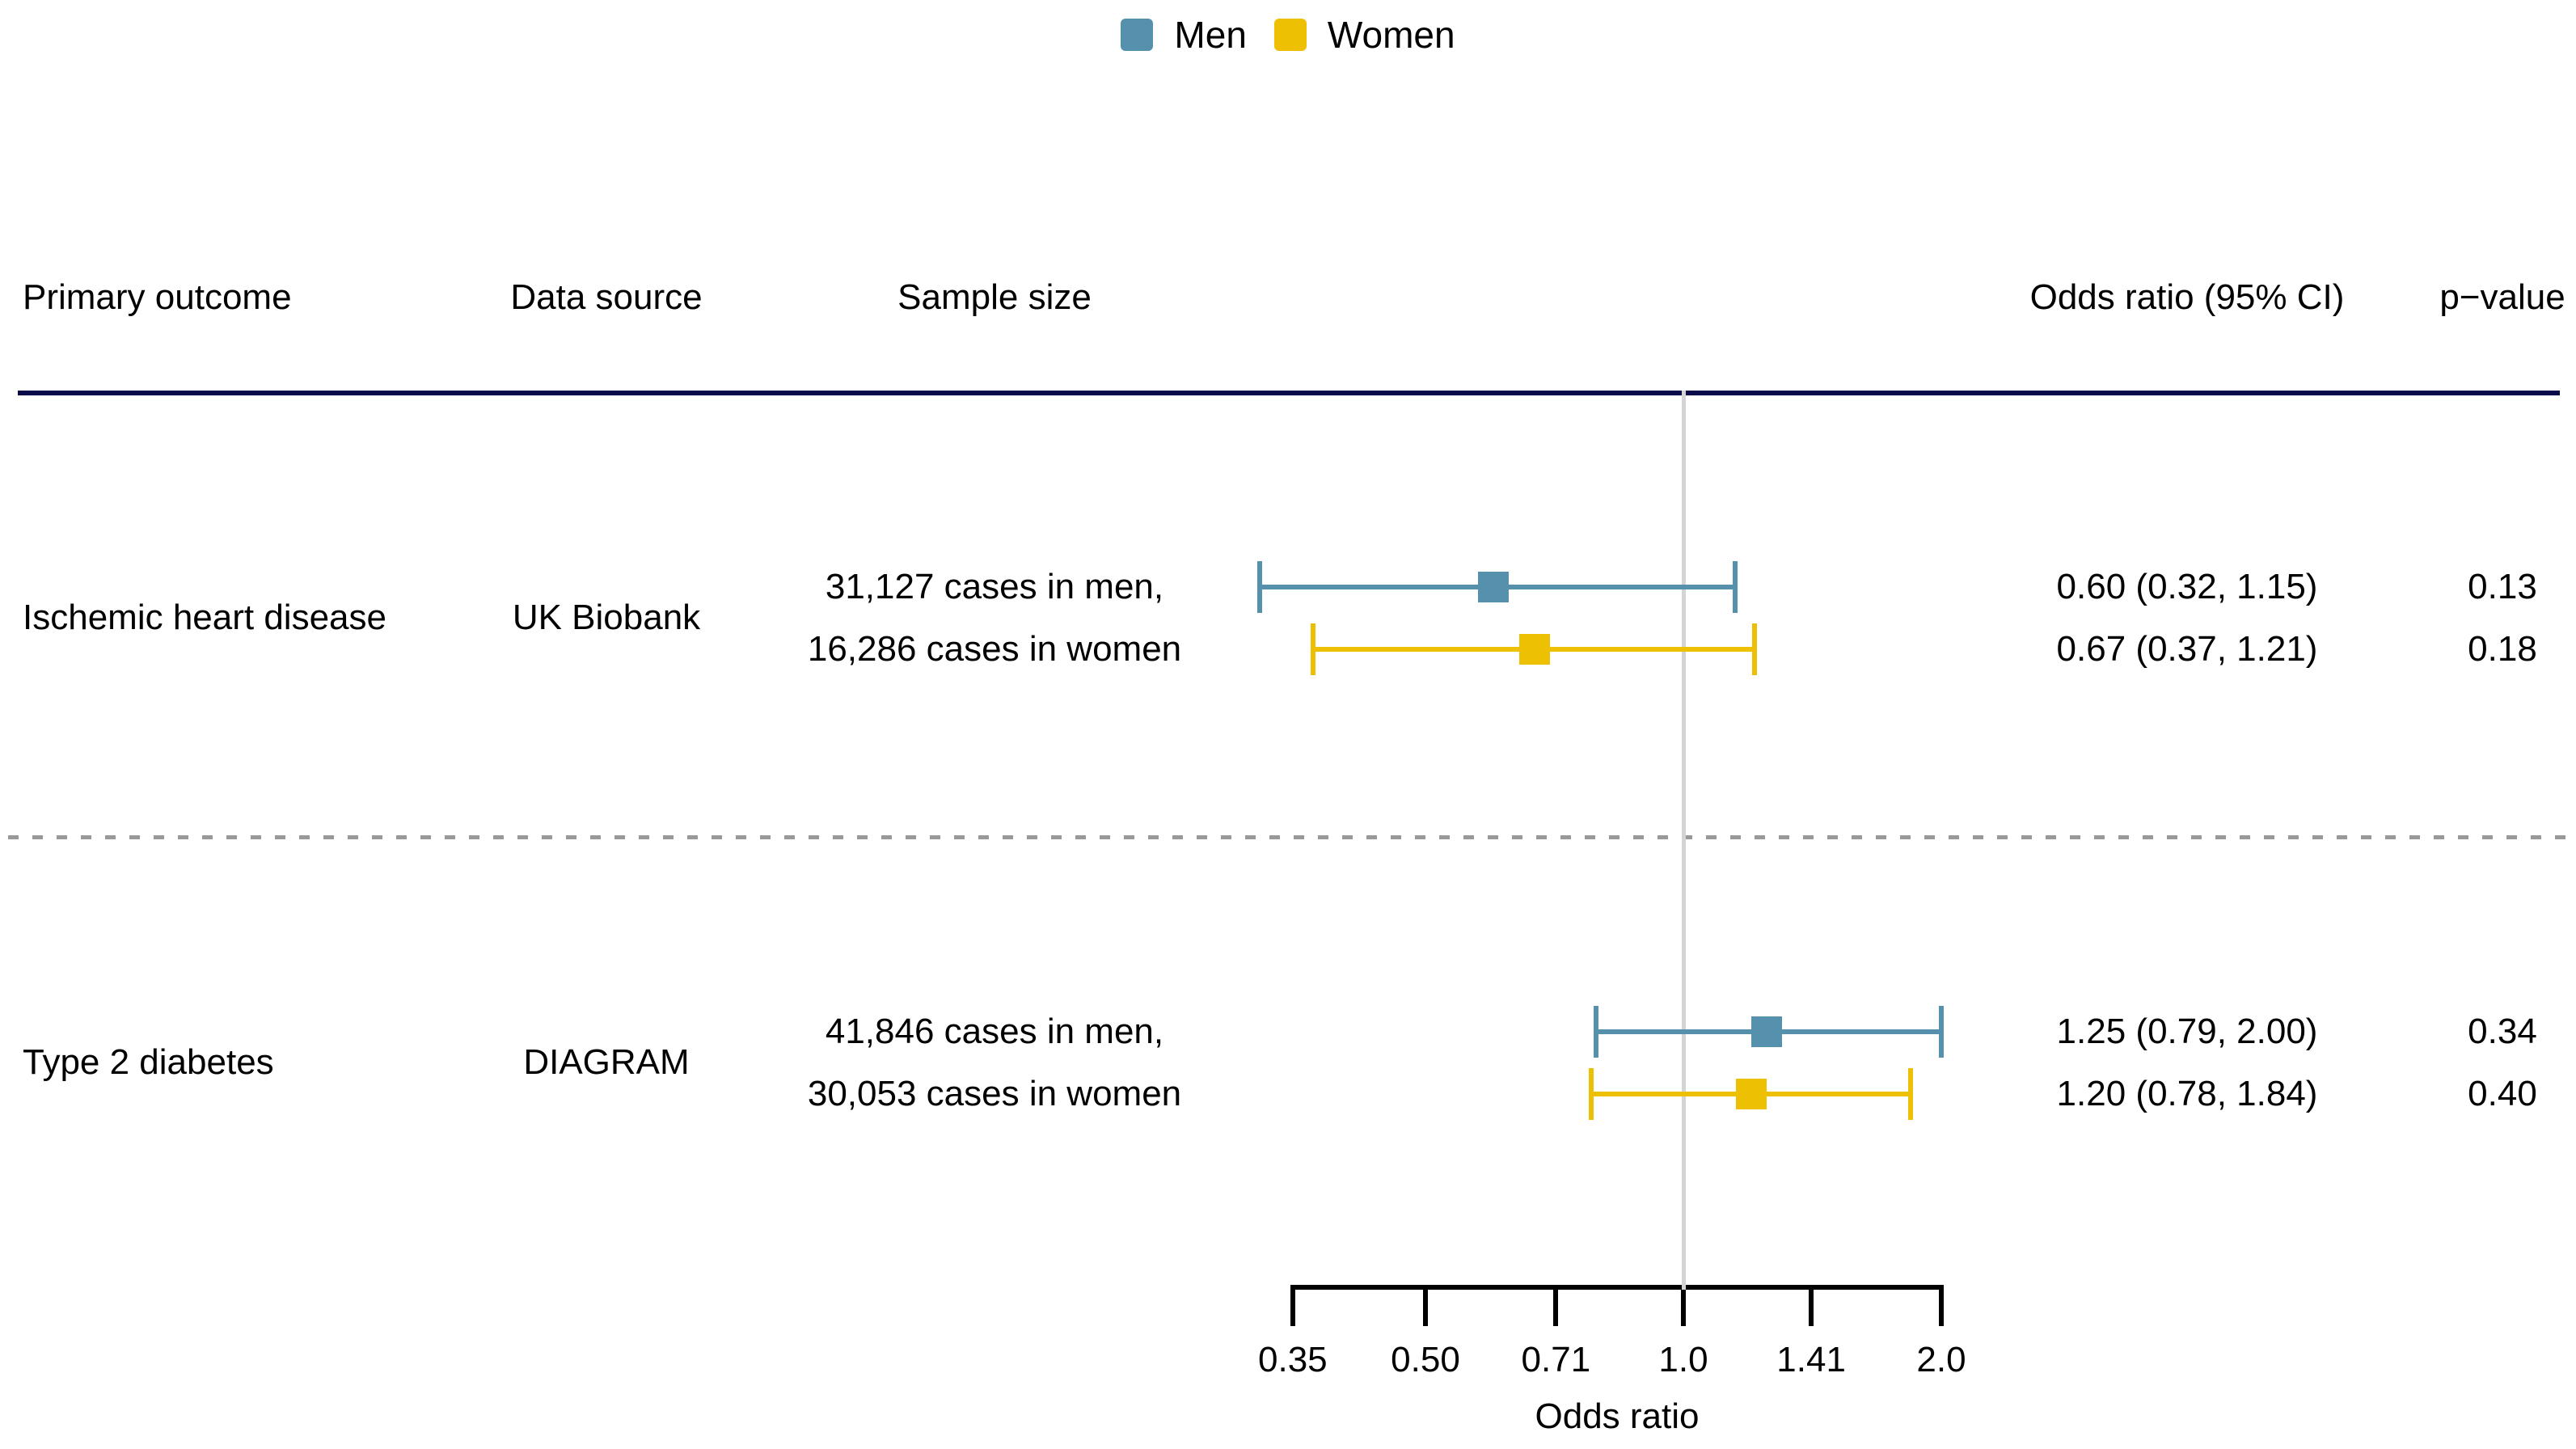 The height and width of the screenshot is (1449, 2576). Describe the element at coordinates (148, 1062) in the screenshot. I see `outcome-label: Type 2 diabetes` at that location.